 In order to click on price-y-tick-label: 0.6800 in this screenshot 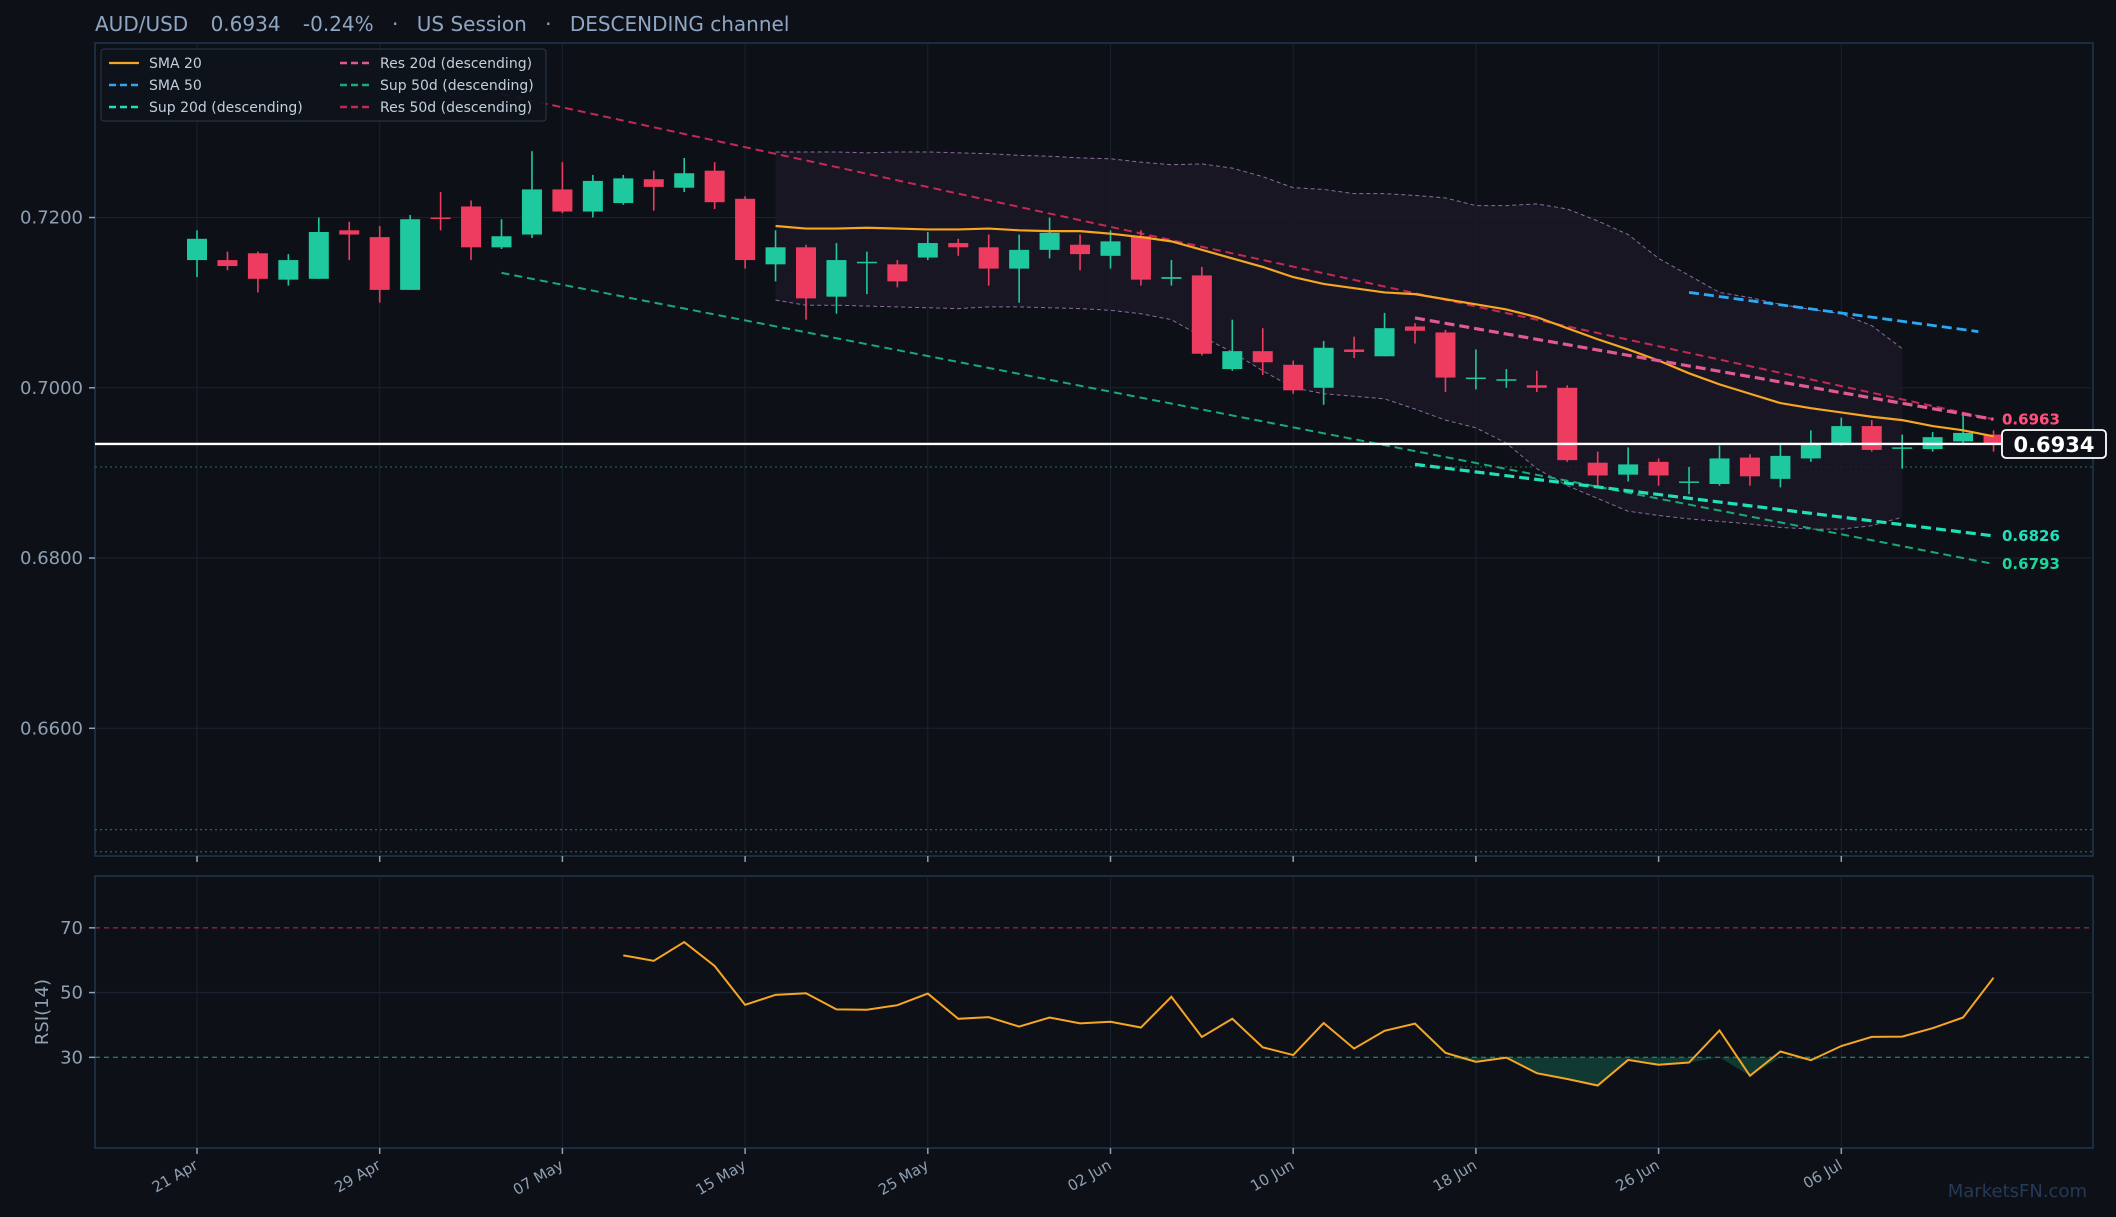, I will do `click(51, 558)`.